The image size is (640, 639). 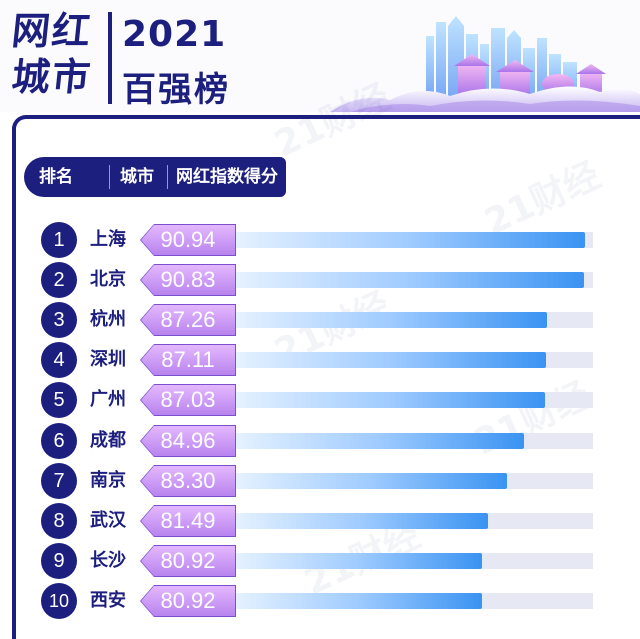 What do you see at coordinates (108, 600) in the screenshot?
I see `city-label: 西安` at bounding box center [108, 600].